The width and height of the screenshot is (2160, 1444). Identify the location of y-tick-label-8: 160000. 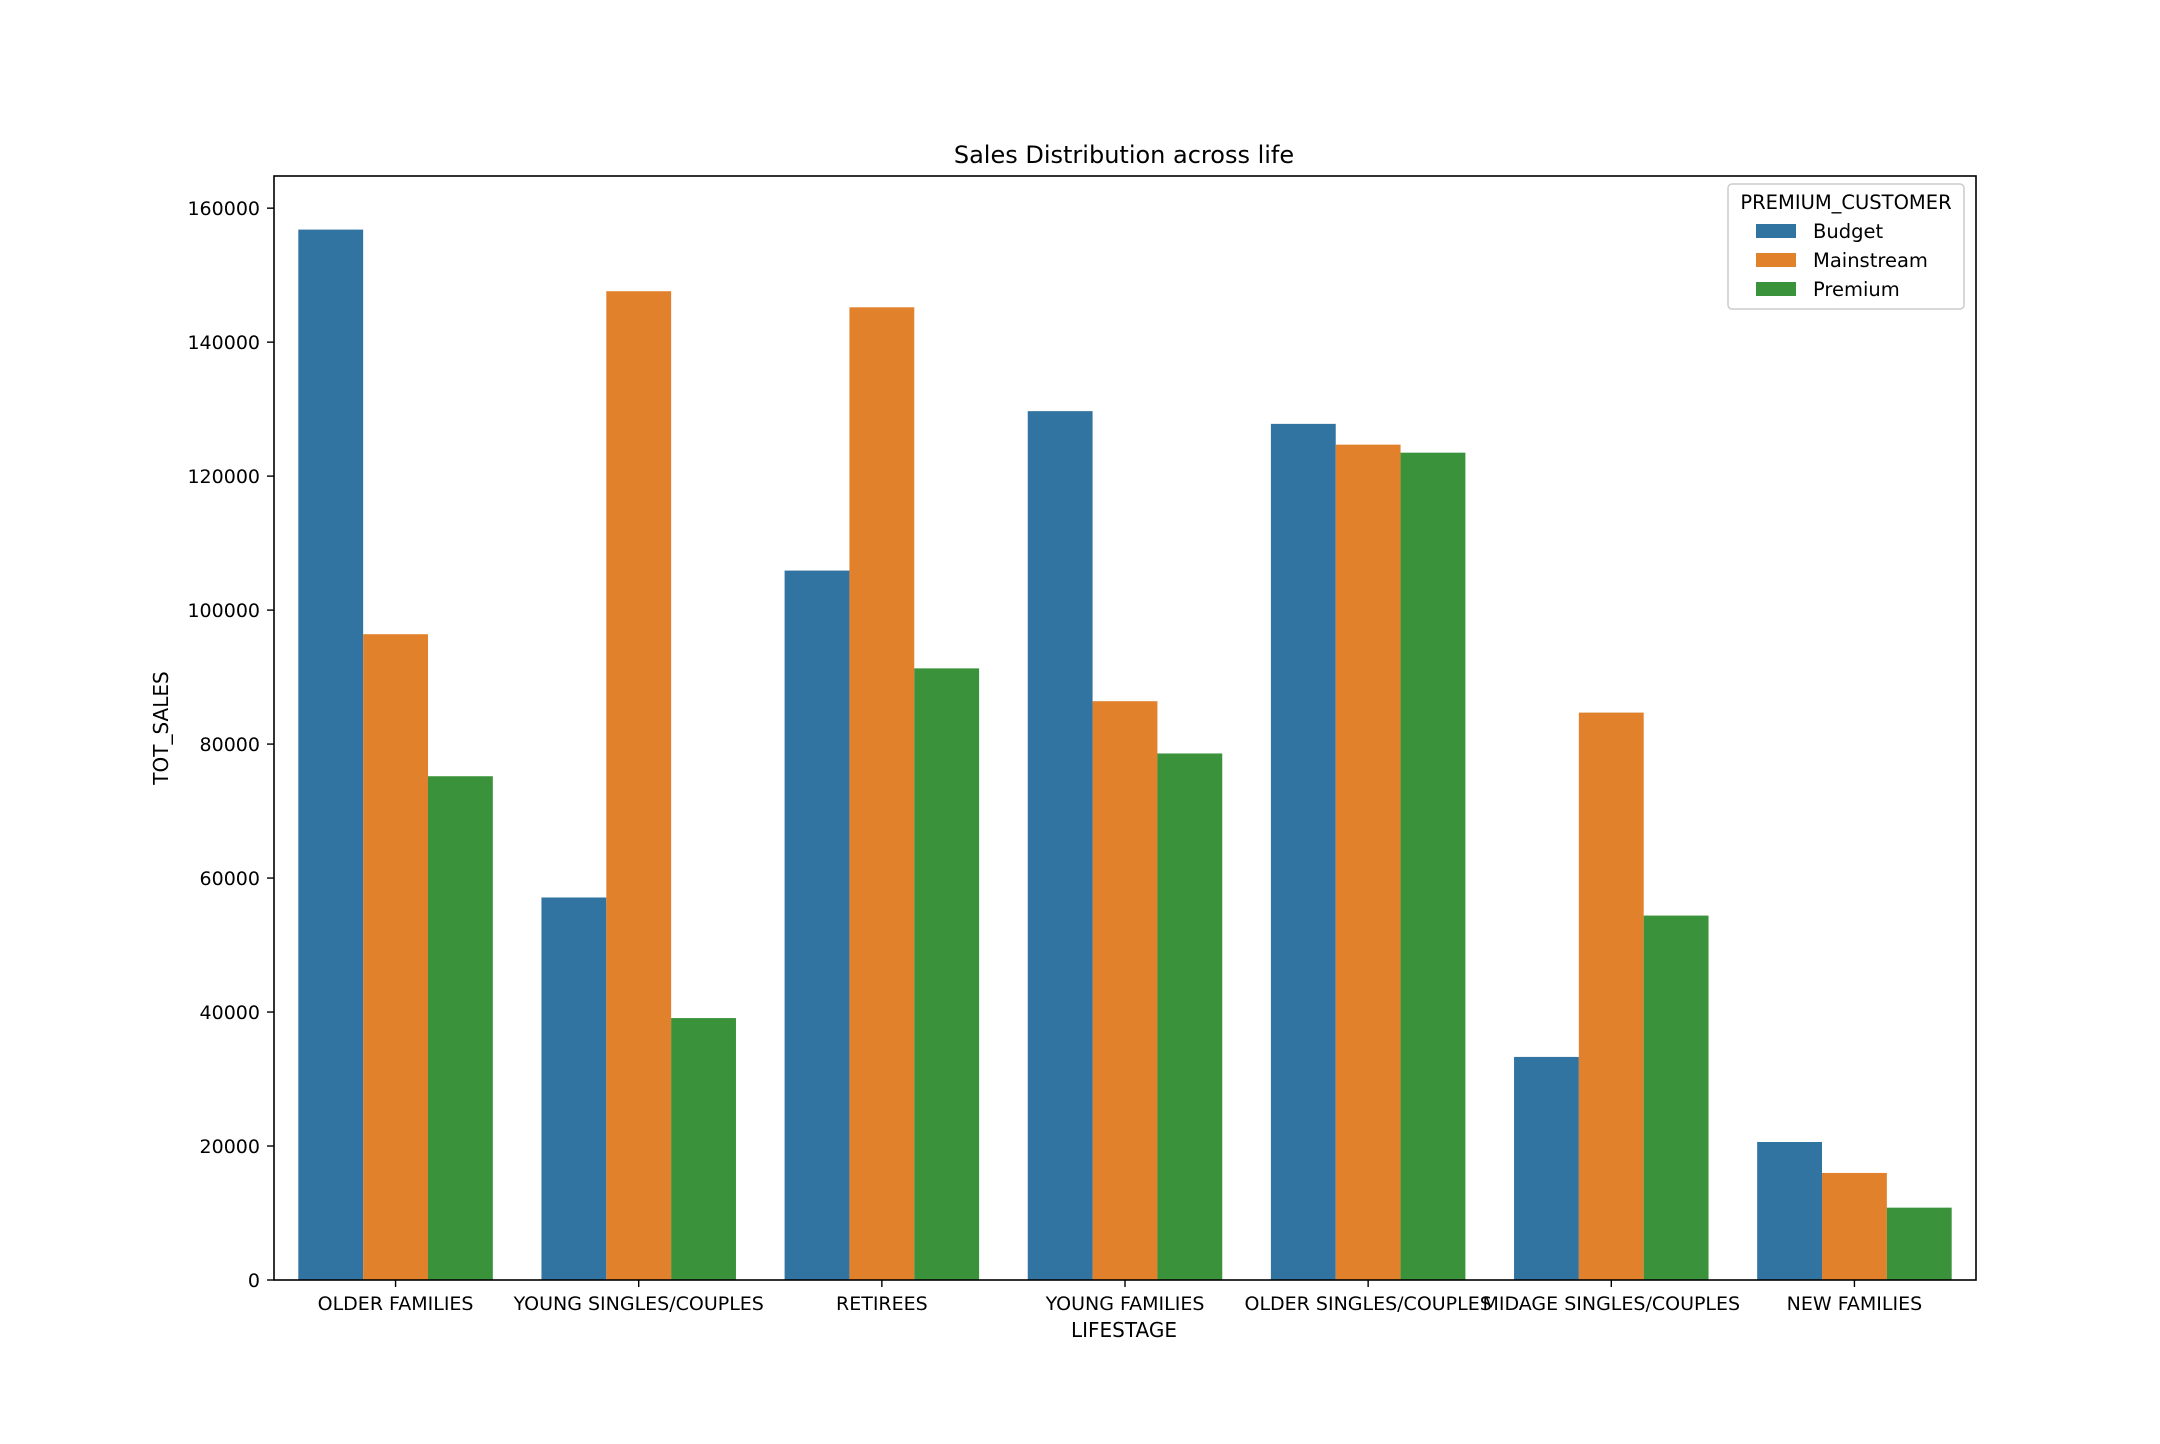
(223, 209).